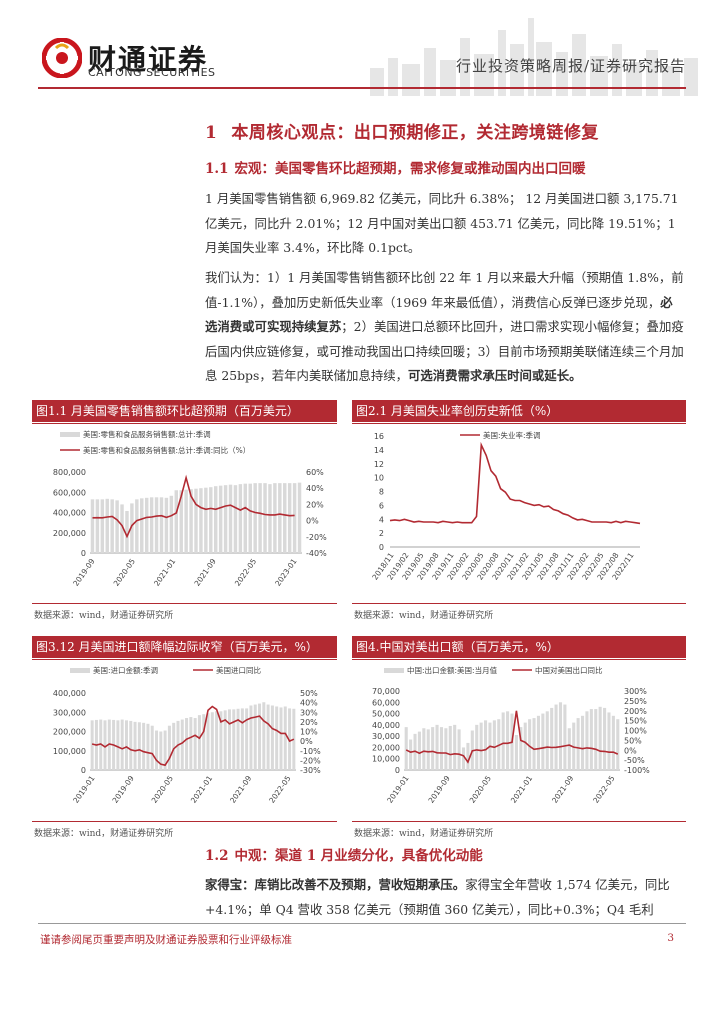 The height and width of the screenshot is (1024, 724). What do you see at coordinates (410, 169) in the screenshot?
I see `section-title: 宏观：美国零售环比超预期，需求修复或推动国内出口回暖` at bounding box center [410, 169].